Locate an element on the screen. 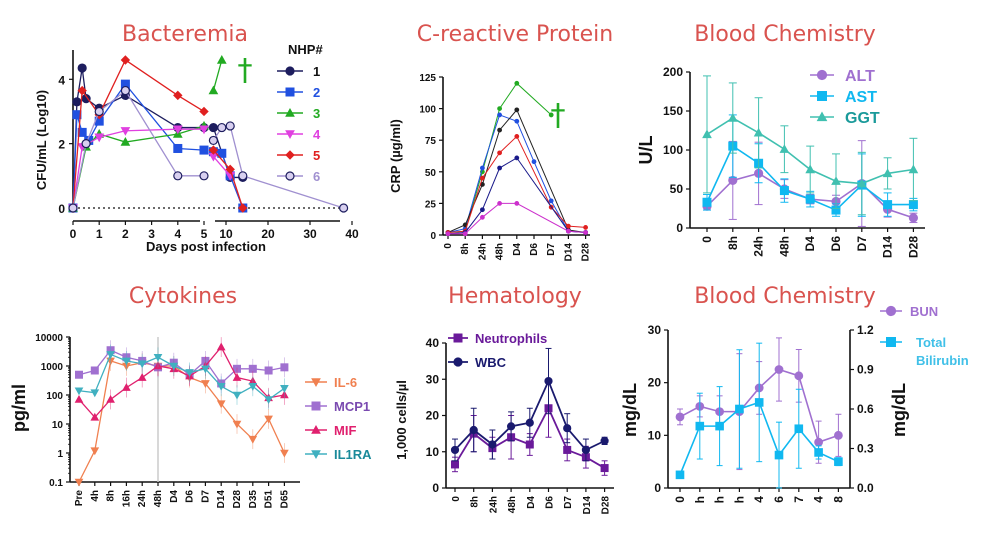  legend-label-line: Bilirubin is located at coordinates (942, 360).